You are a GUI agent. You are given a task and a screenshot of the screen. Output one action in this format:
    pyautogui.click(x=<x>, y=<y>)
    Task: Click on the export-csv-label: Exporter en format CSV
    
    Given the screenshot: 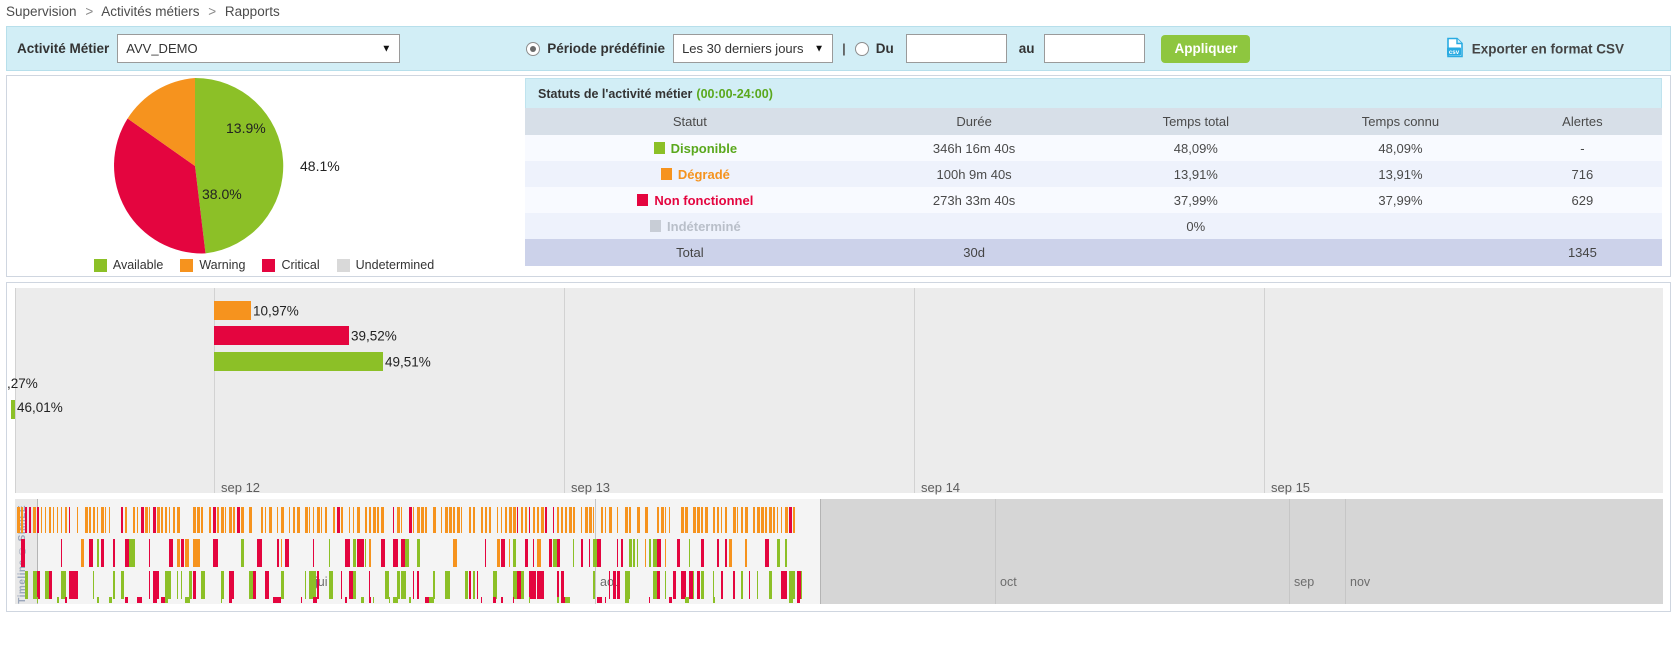 What is the action you would take?
    pyautogui.click(x=1547, y=48)
    